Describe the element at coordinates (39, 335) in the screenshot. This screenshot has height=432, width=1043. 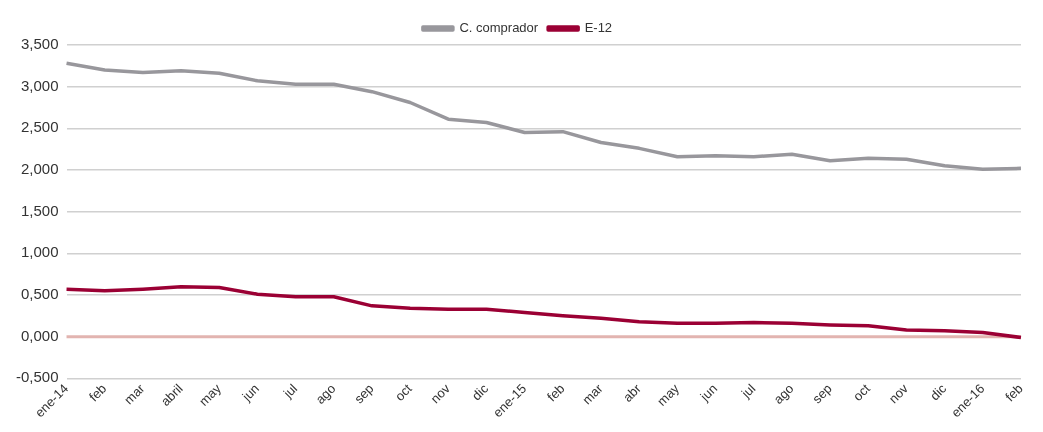
I see `y-tick-label: 0,000` at that location.